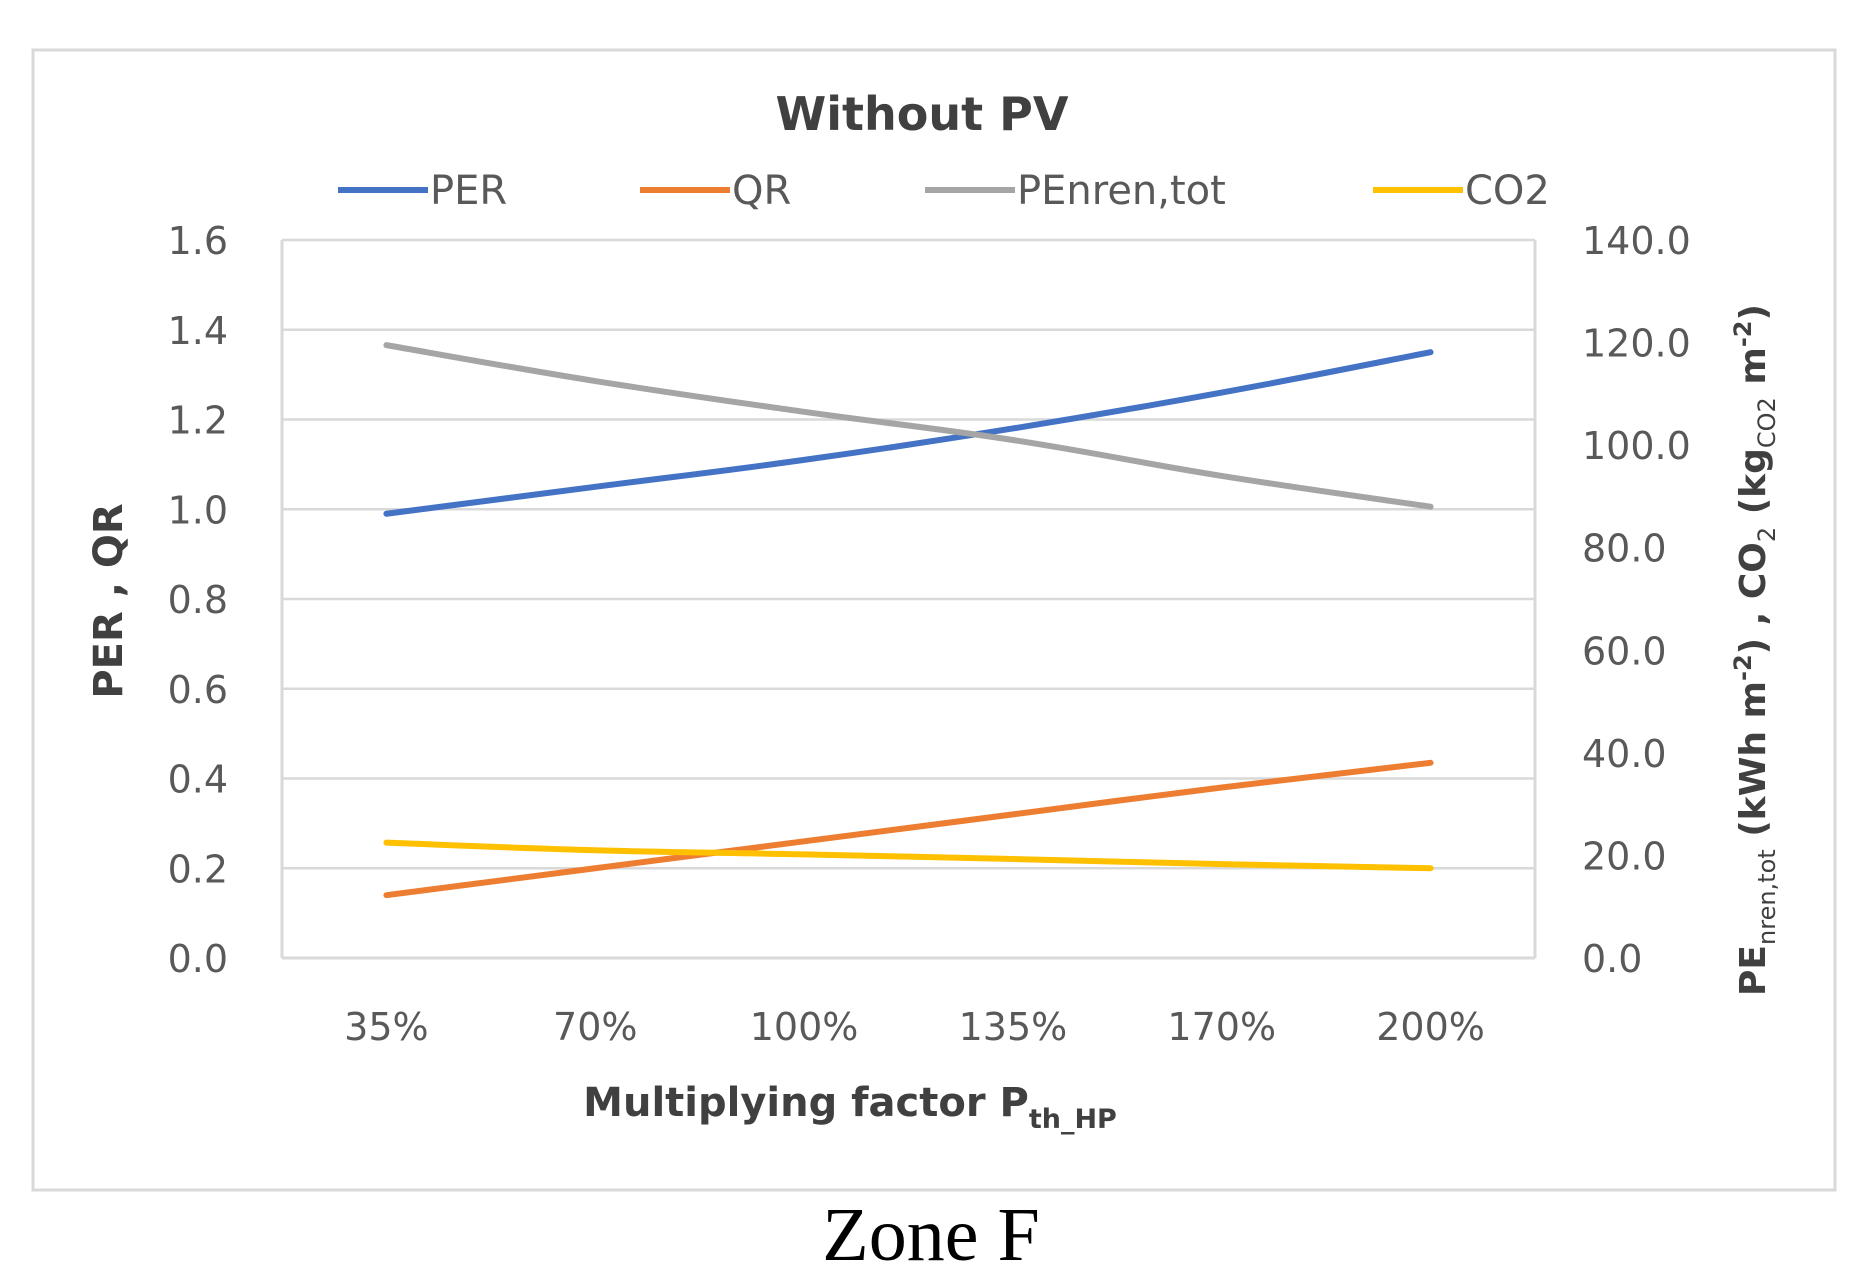 The image size is (1862, 1288). What do you see at coordinates (1430, 1027) in the screenshot?
I see `x-tick-label: 200%` at bounding box center [1430, 1027].